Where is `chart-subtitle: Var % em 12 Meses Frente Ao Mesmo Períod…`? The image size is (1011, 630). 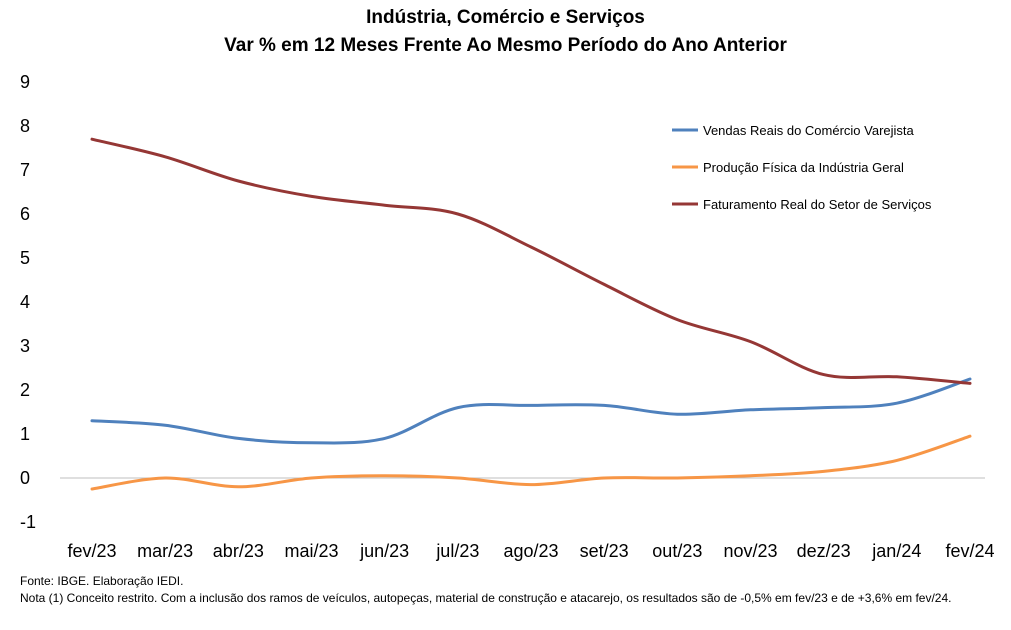 chart-subtitle: Var % em 12 Meses Frente Ao Mesmo Períod… is located at coordinates (505, 45).